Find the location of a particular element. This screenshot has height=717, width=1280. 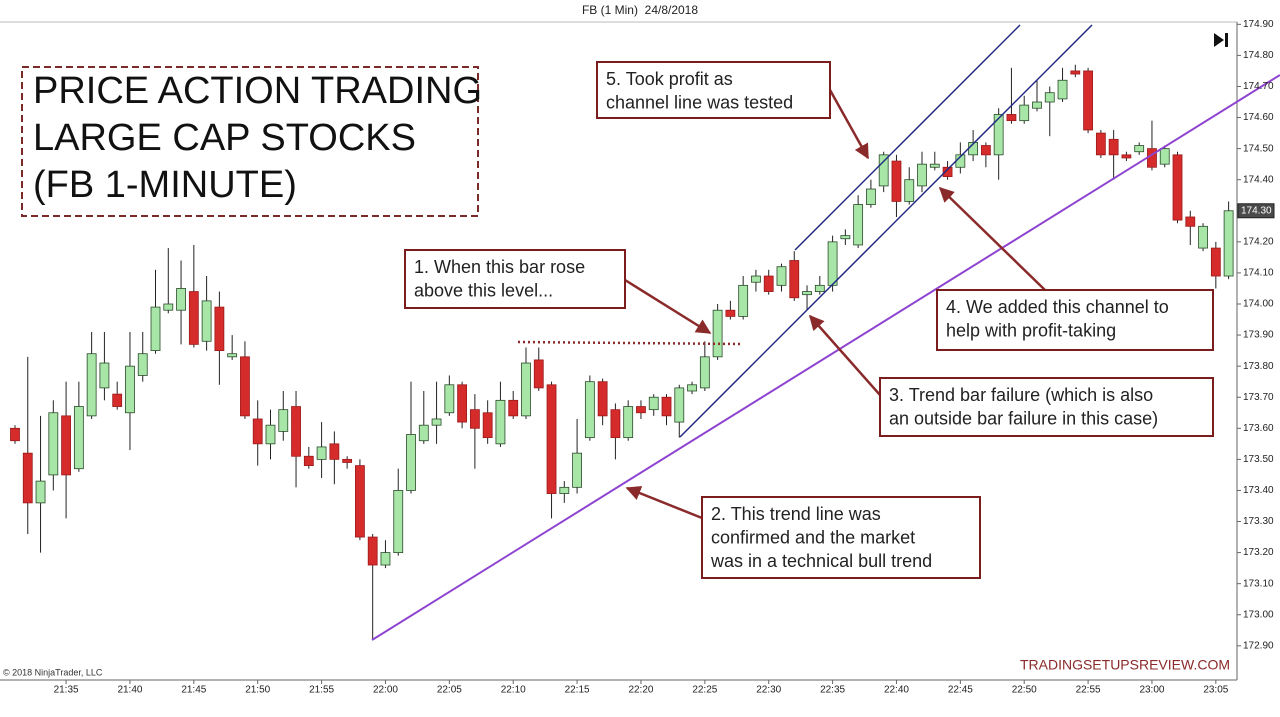

y-tick-label: 174.60 is located at coordinates (1258, 117).